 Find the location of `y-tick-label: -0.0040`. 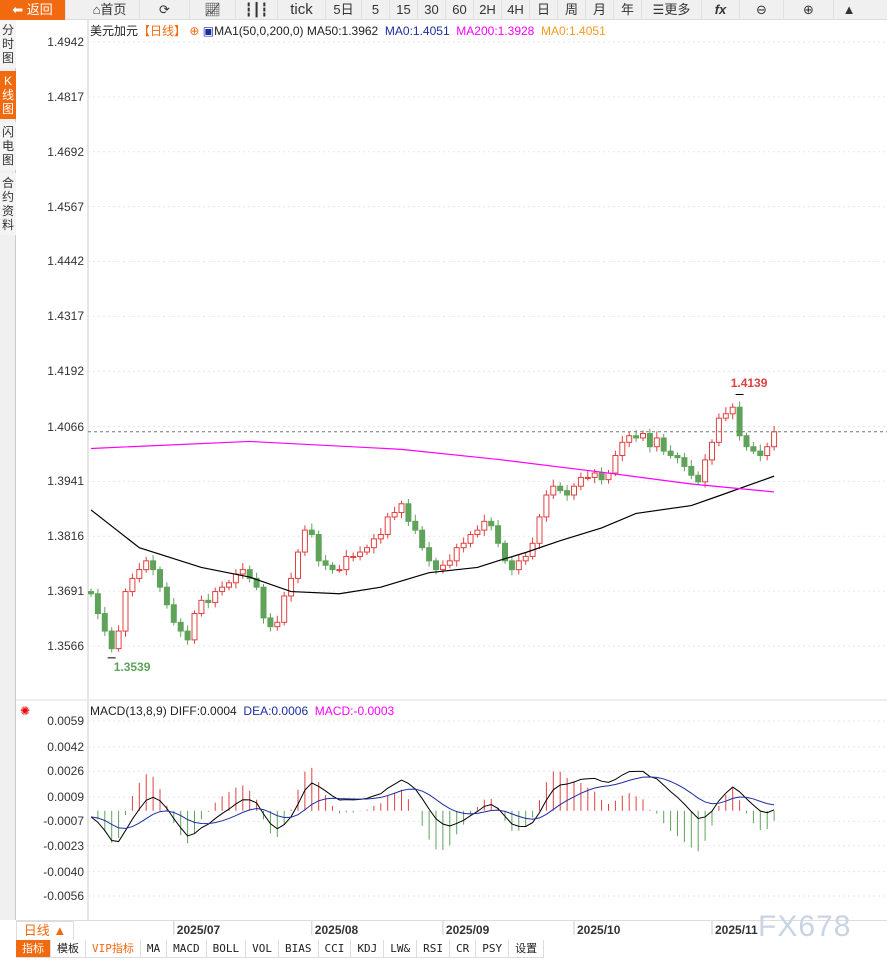

y-tick-label: -0.0040 is located at coordinates (63, 871).